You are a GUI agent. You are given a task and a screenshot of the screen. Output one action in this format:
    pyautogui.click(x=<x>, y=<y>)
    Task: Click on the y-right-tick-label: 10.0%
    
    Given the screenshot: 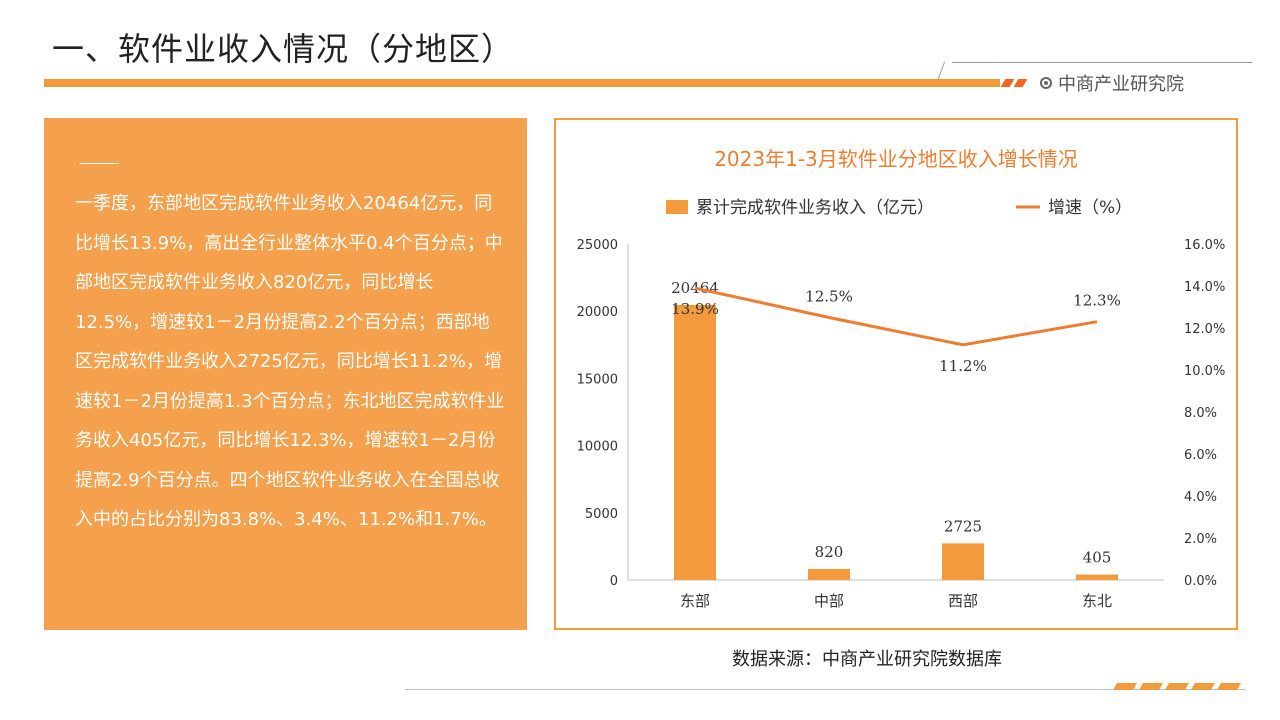 What is the action you would take?
    pyautogui.click(x=1204, y=371)
    